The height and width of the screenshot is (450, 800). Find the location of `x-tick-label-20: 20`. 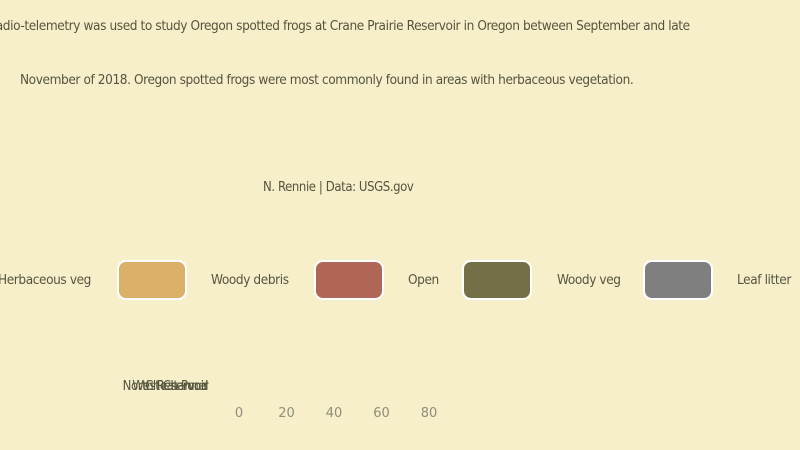

x-tick-label-20: 20 is located at coordinates (286, 413).